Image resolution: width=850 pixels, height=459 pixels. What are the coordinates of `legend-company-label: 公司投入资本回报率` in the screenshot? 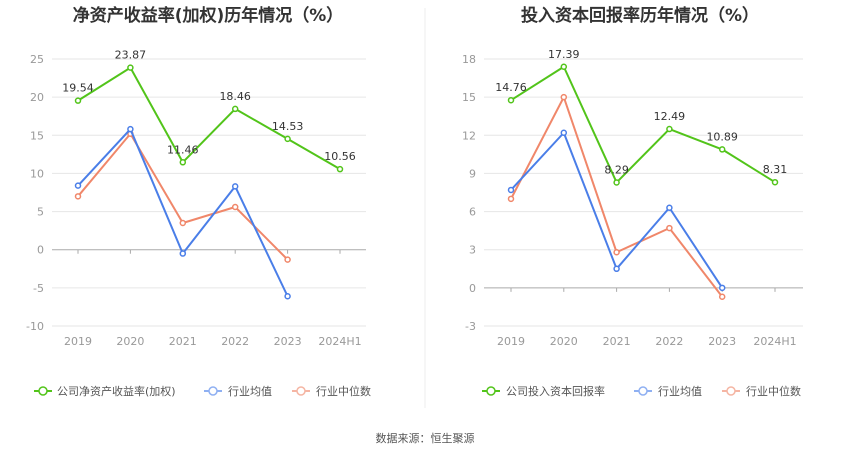 It's located at (555, 391).